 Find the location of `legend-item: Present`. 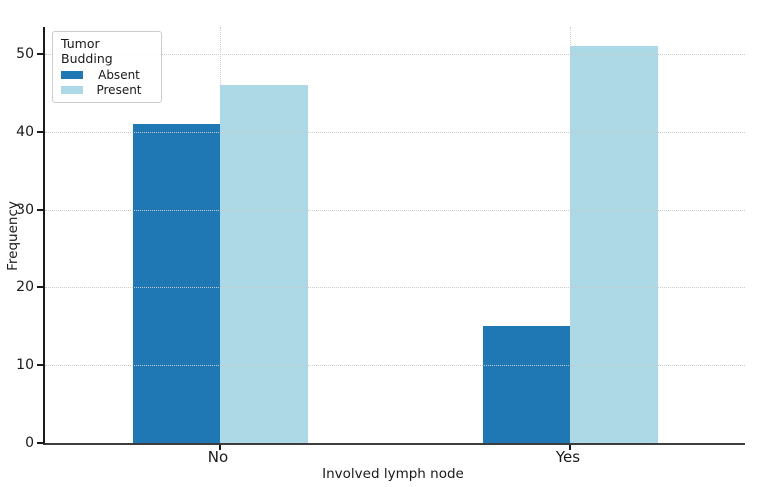

legend-item: Present is located at coordinates (107, 90).